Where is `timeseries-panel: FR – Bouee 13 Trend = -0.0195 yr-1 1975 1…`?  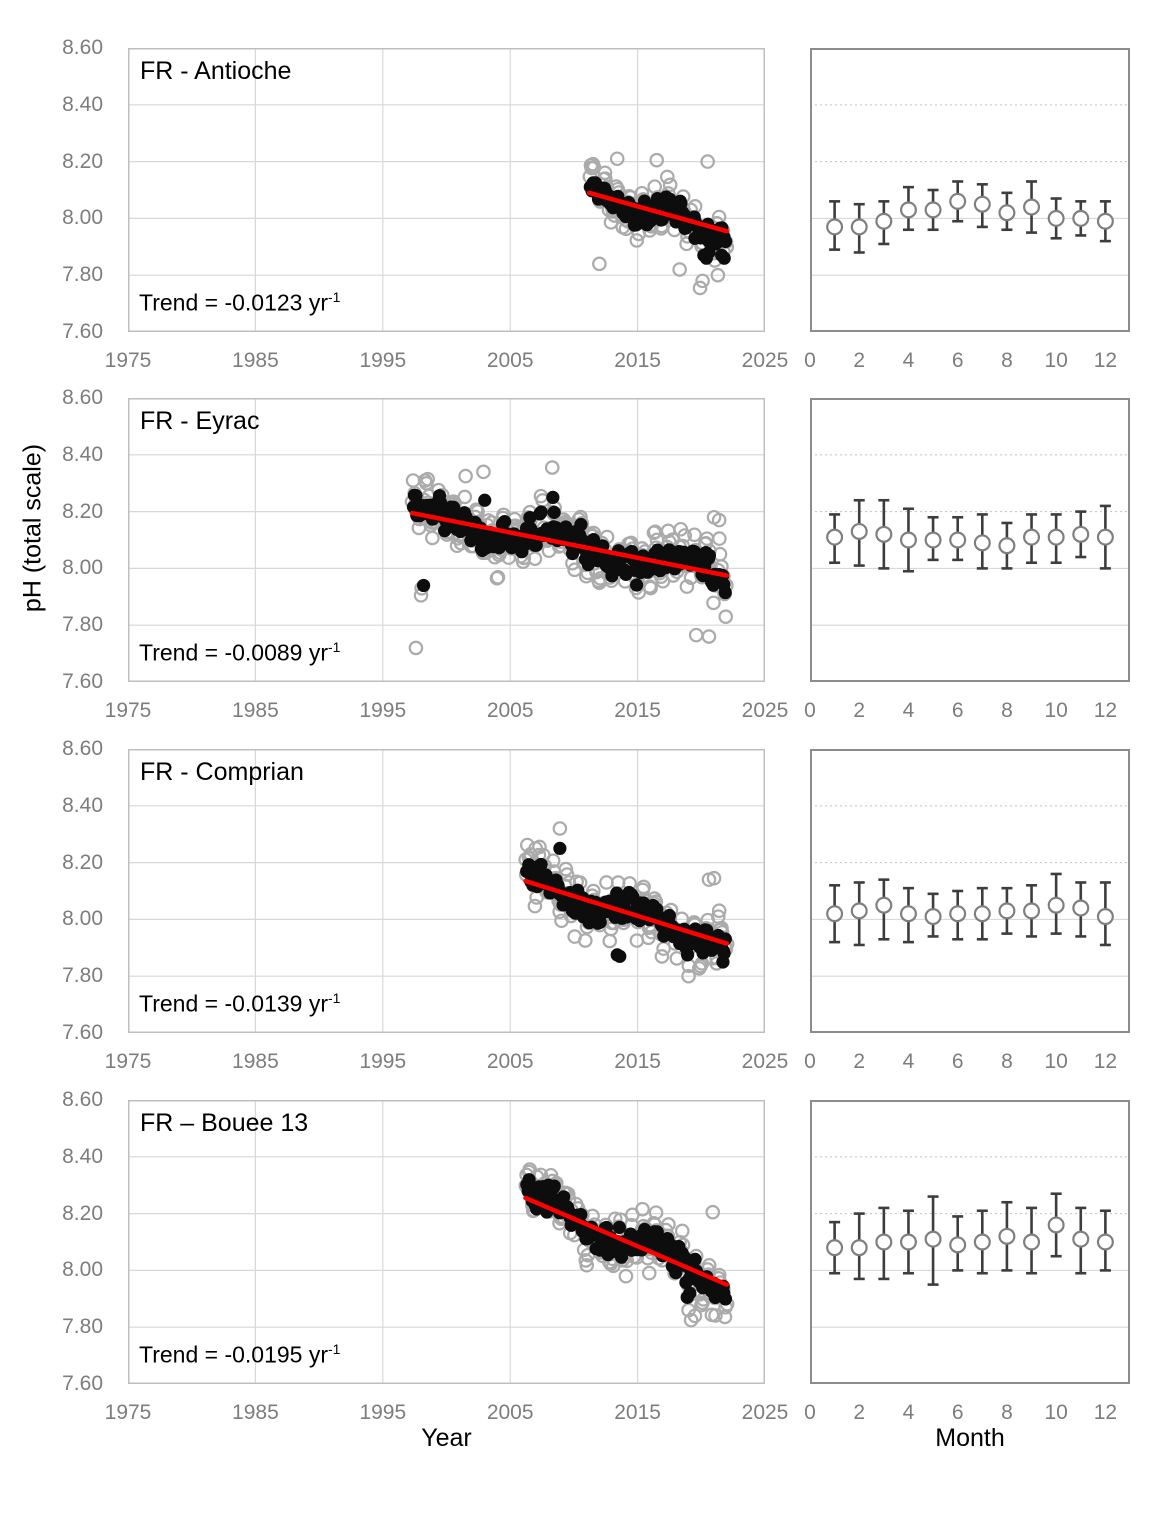
timeseries-panel: FR – Bouee 13 Trend = -0.0195 yr-1 1975 1… is located at coordinates (446, 1262).